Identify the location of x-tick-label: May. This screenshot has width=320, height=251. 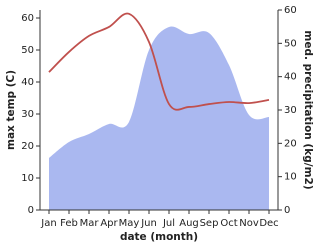
(129, 223).